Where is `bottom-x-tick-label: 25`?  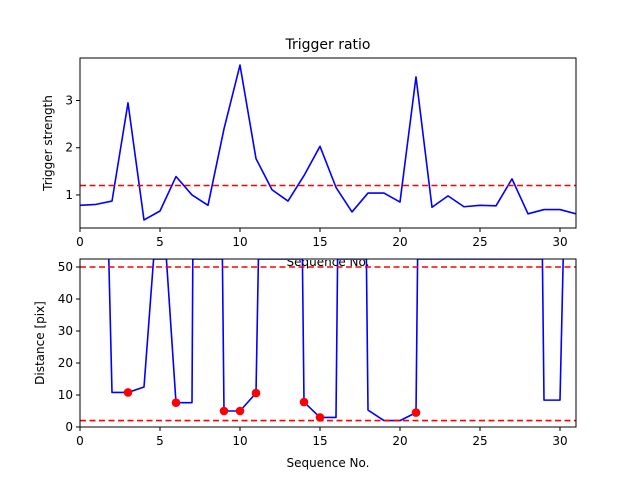
bottom-x-tick-label: 25 is located at coordinates (479, 441).